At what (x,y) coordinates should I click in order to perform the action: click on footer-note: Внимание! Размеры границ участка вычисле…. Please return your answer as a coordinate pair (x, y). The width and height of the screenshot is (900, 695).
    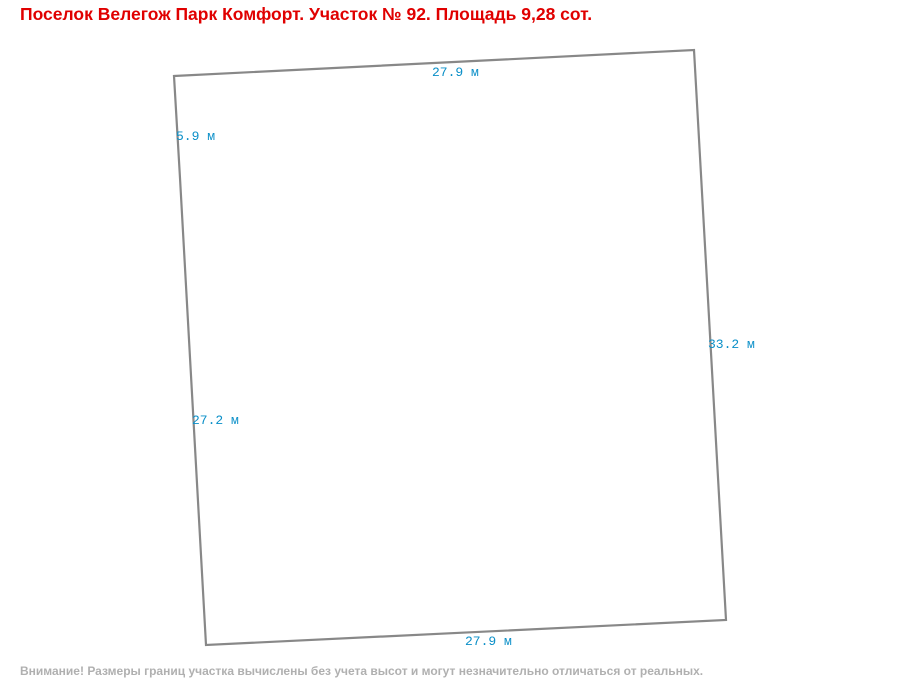
    Looking at the image, I should click on (361, 671).